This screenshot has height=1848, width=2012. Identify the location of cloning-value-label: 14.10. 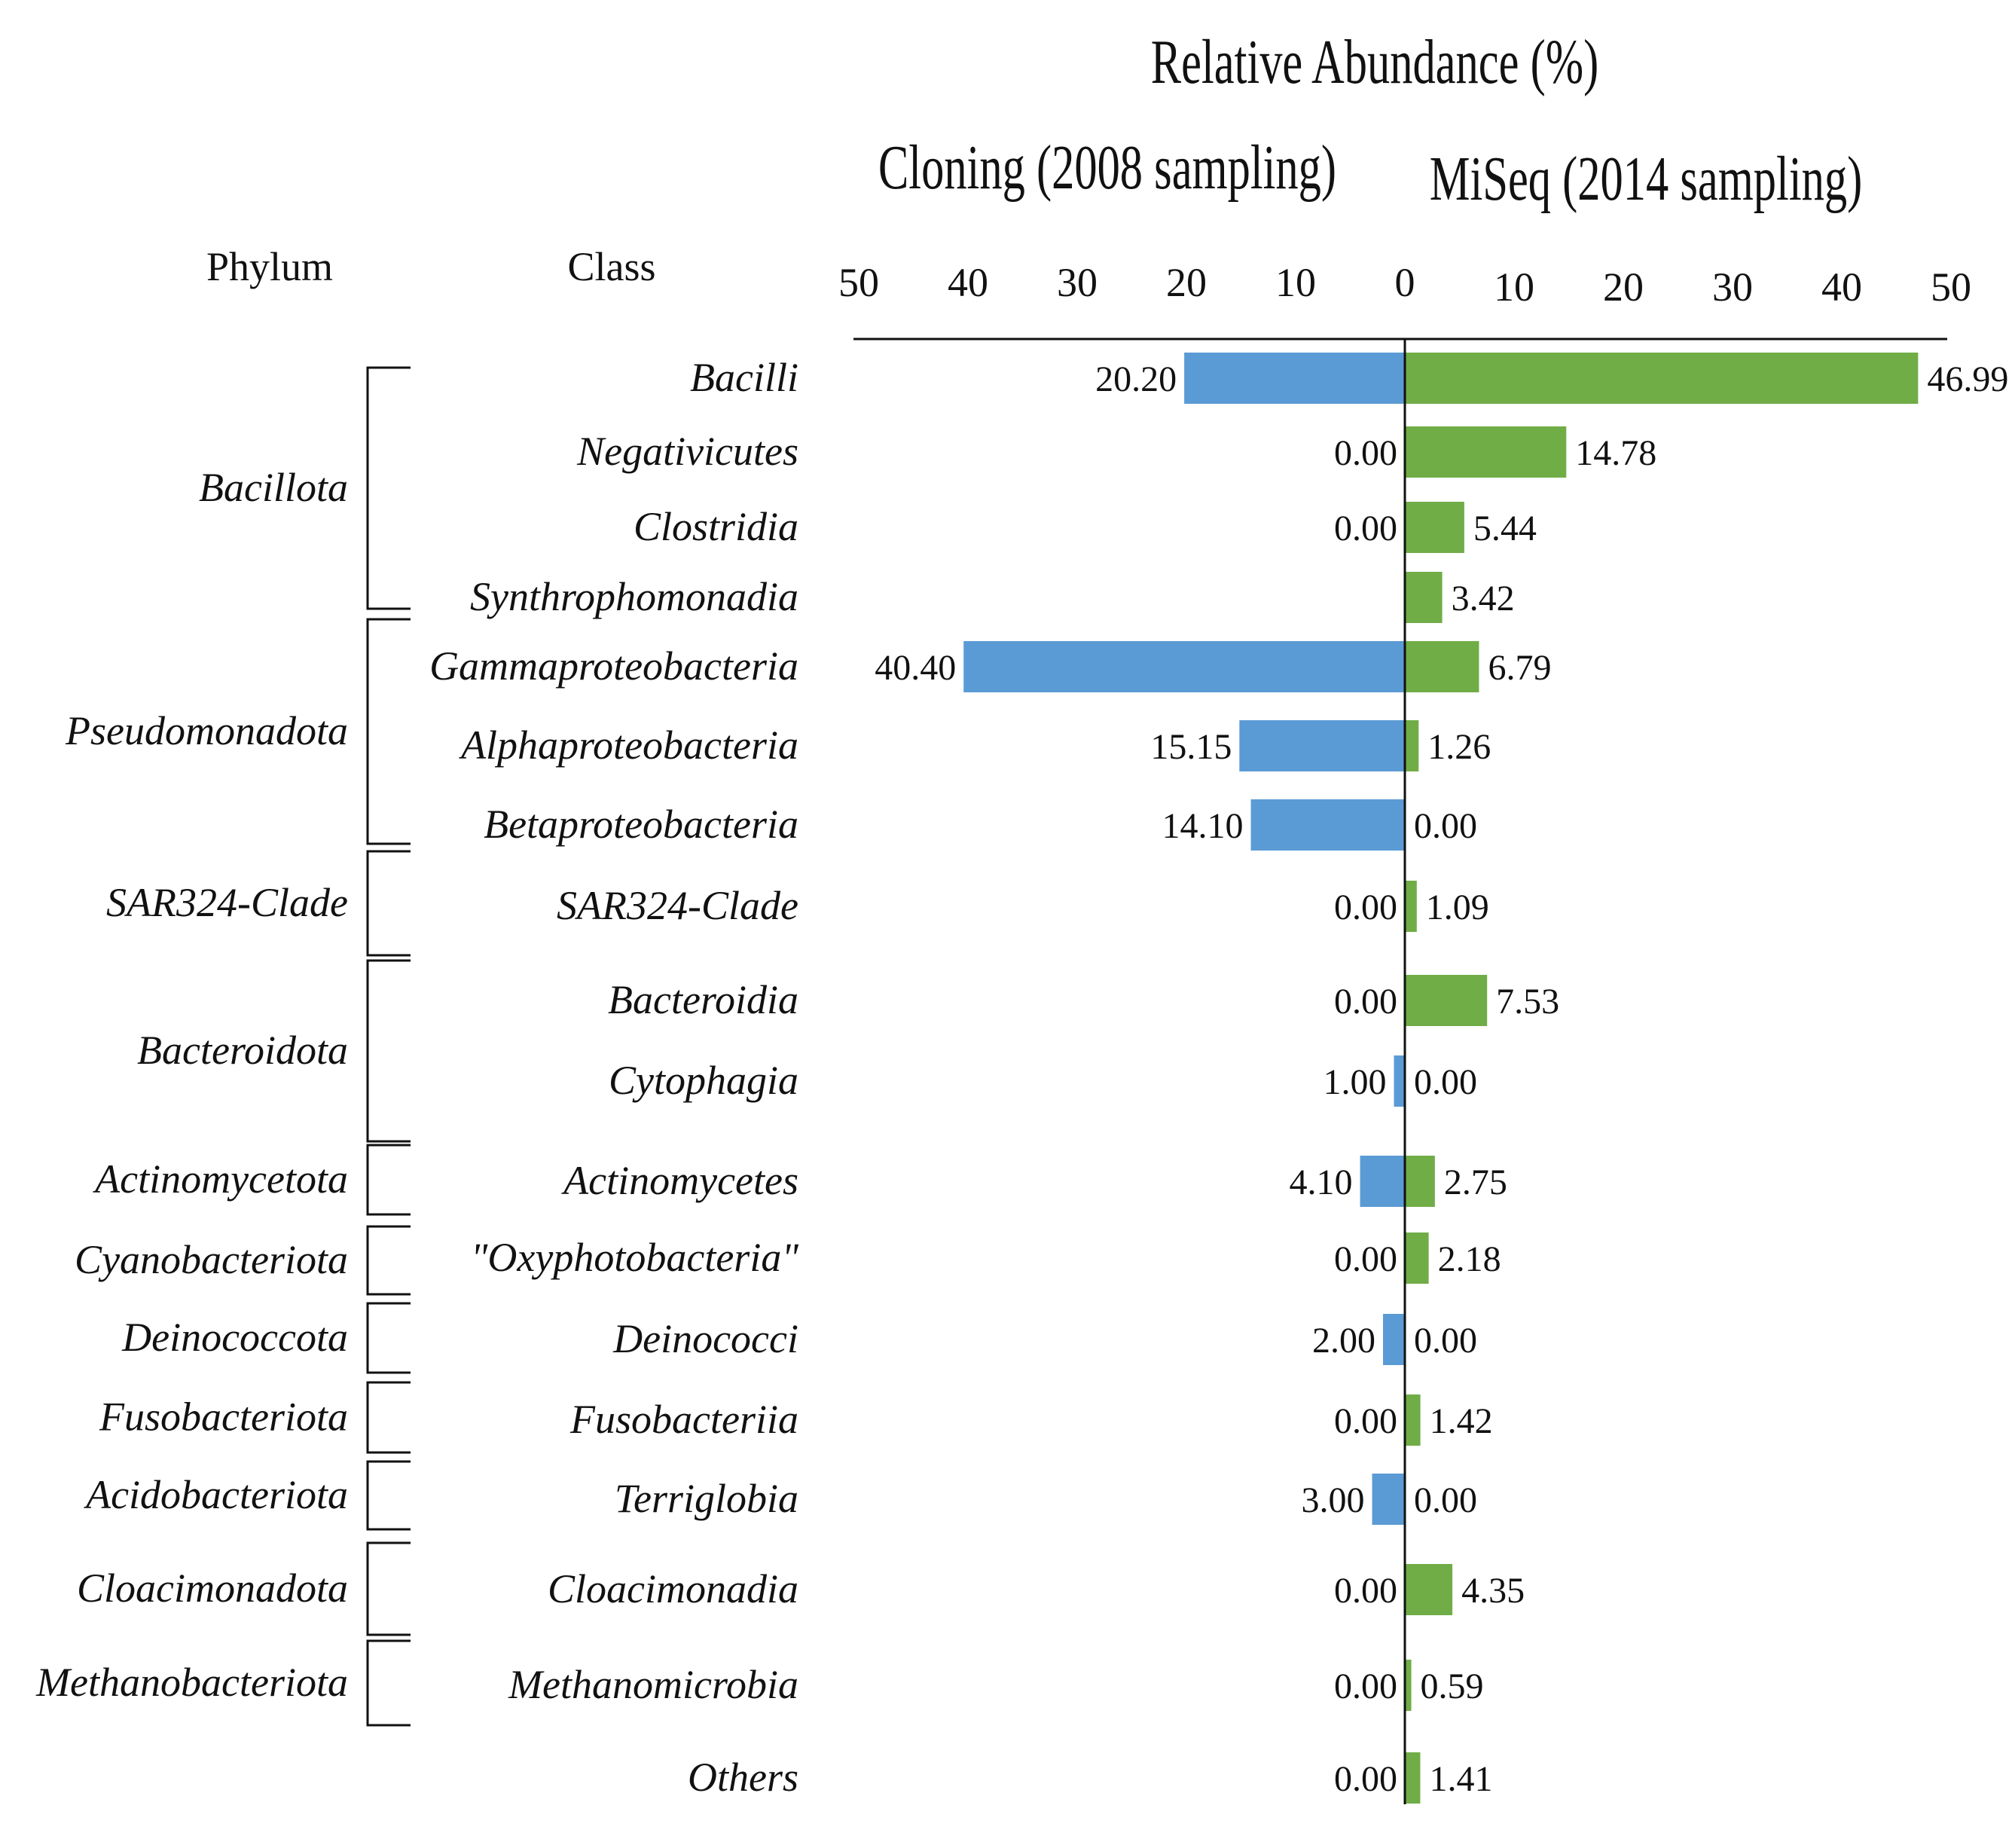
(1203, 826).